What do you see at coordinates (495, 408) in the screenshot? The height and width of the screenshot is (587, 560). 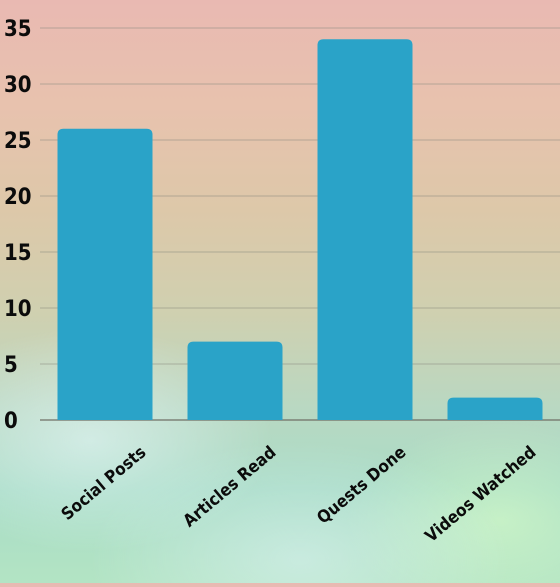 I see `bar-videos-watched` at bounding box center [495, 408].